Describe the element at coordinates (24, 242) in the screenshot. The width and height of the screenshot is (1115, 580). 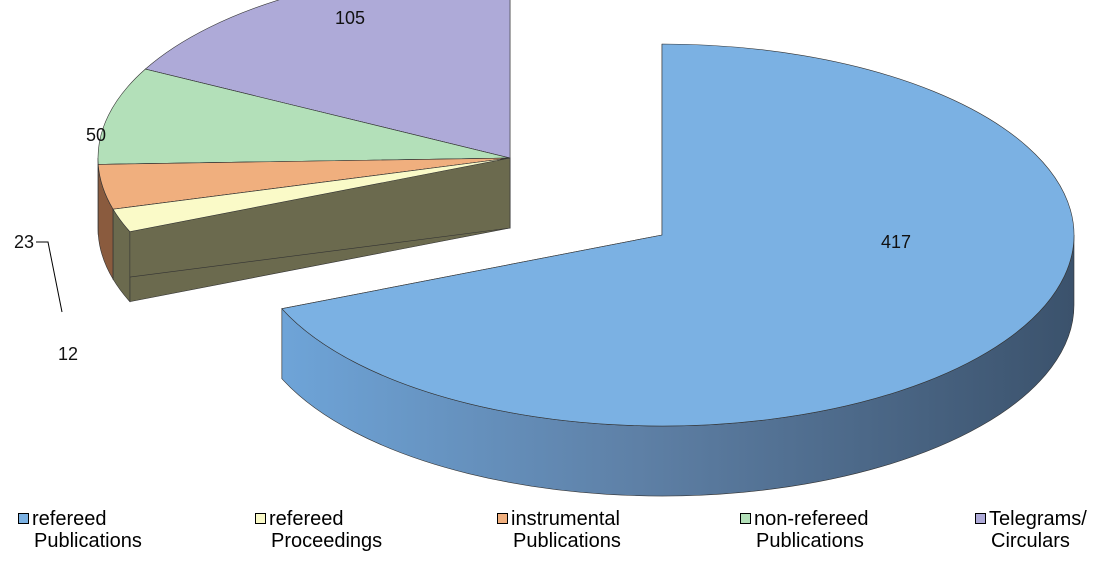
I see `data-label: 23` at that location.